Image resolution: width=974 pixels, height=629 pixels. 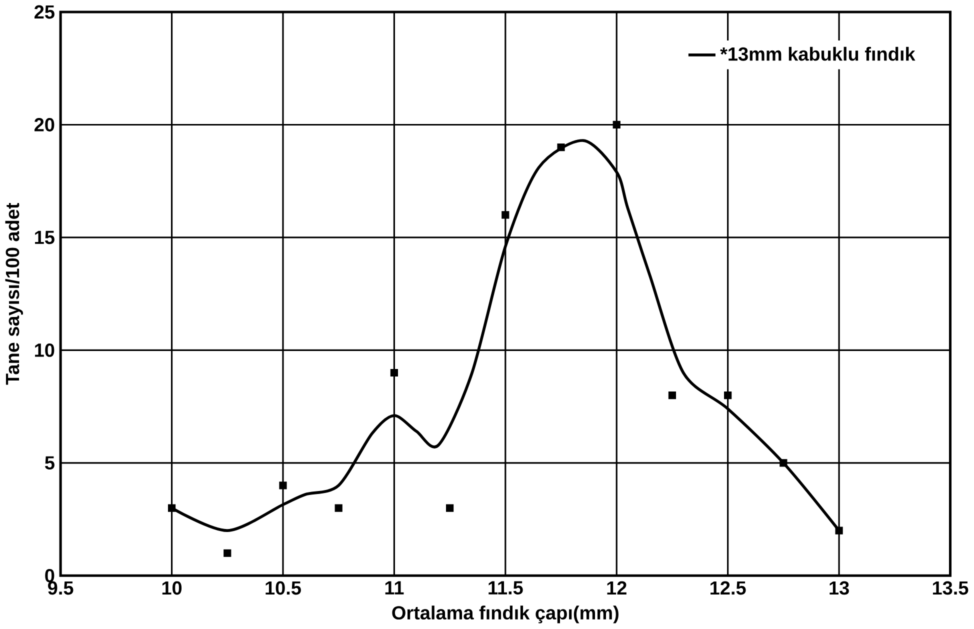 What do you see at coordinates (14, 294) in the screenshot?
I see `y-axis-title: Tane sayısı/100 adet` at bounding box center [14, 294].